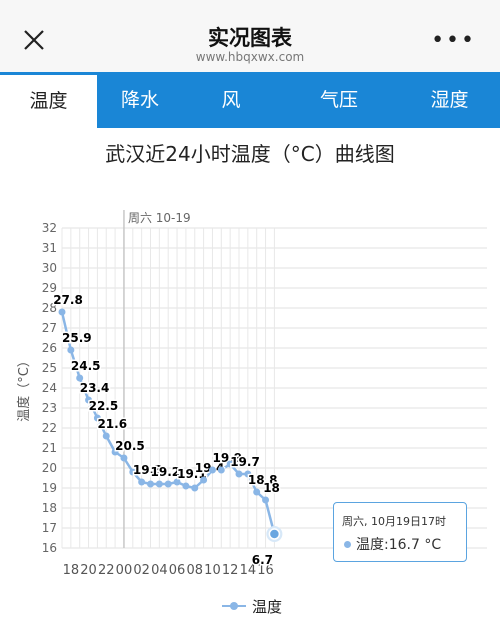 The width and height of the screenshot is (500, 636). What do you see at coordinates (227, 458) in the screenshot?
I see `data-label: 19.9` at bounding box center [227, 458].